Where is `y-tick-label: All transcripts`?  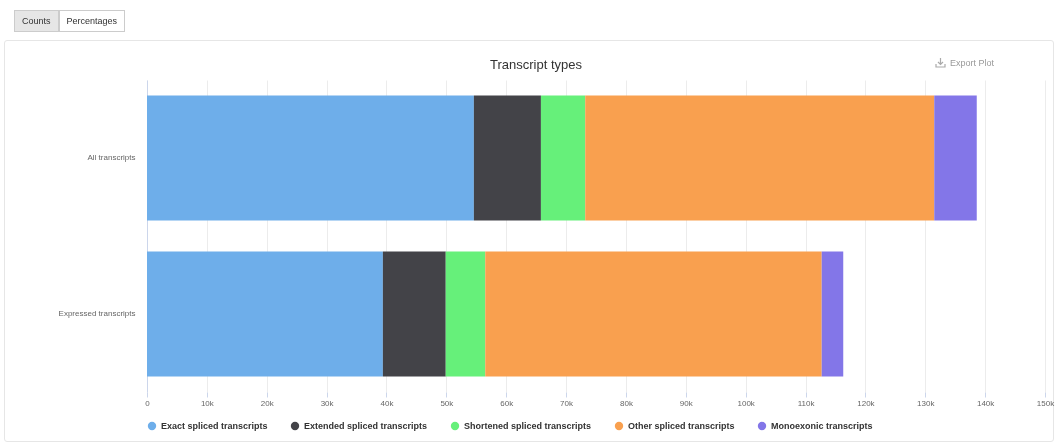
y-tick-label: All transcripts is located at coordinates (111, 157).